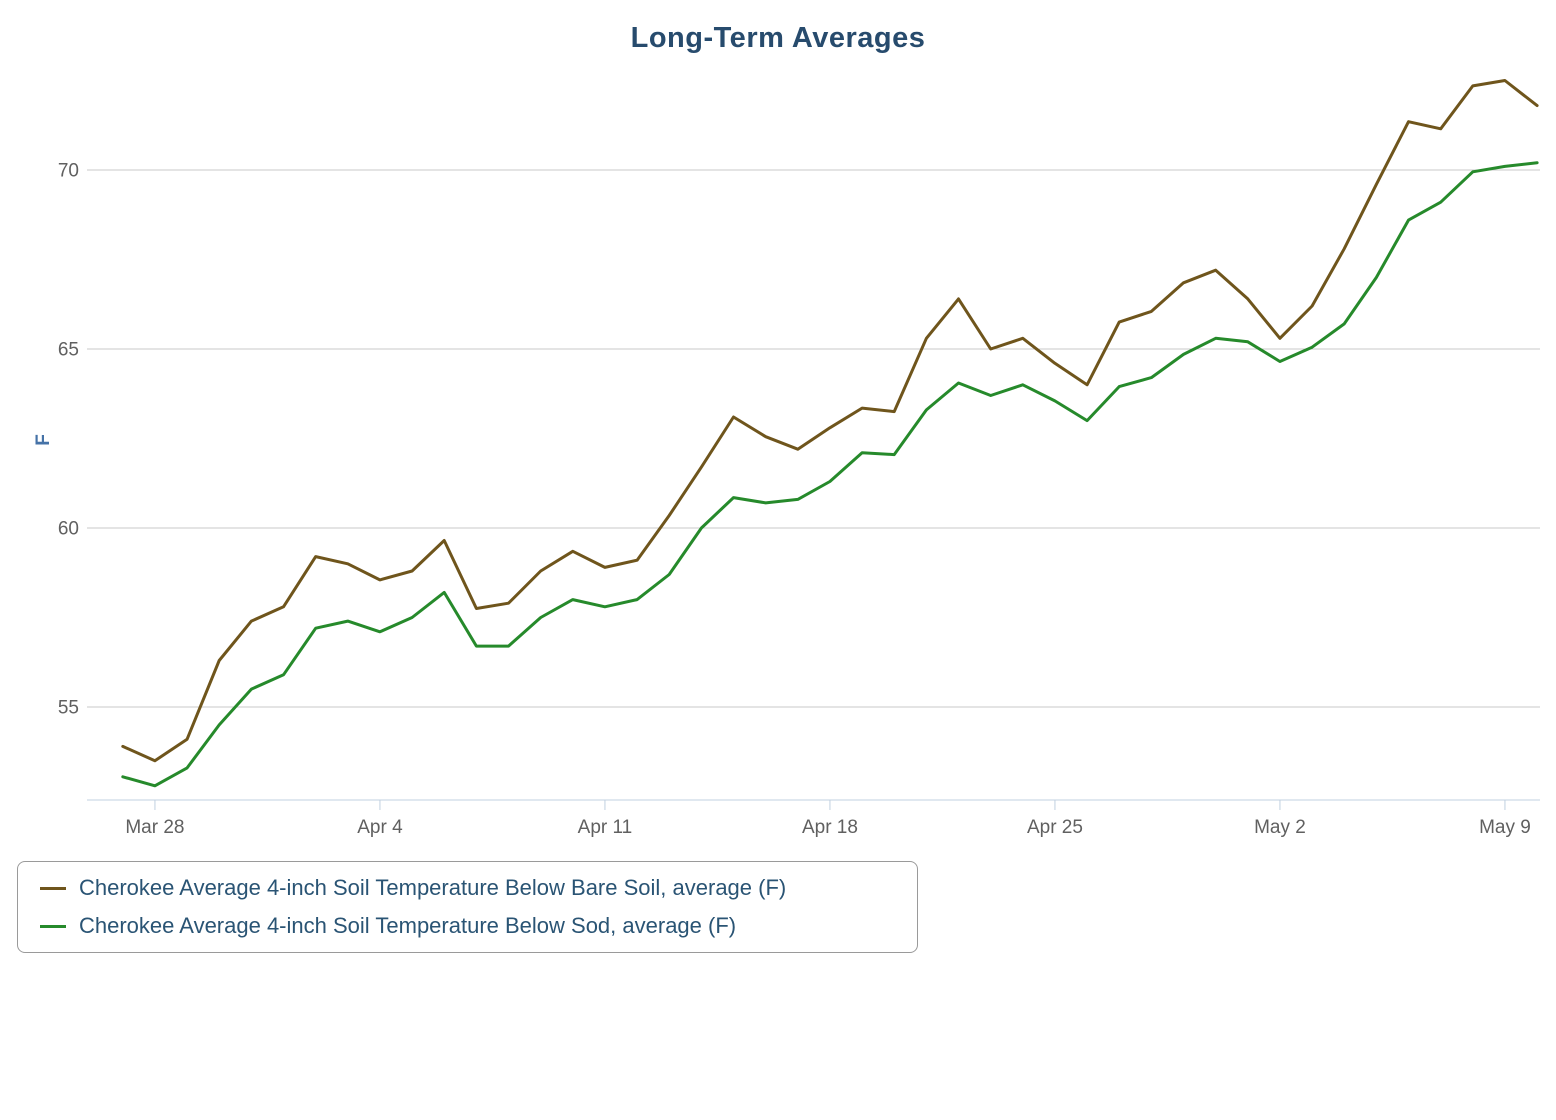 The width and height of the screenshot is (1556, 1120). What do you see at coordinates (778, 38) in the screenshot?
I see `chart-title: Long-Term Averages` at bounding box center [778, 38].